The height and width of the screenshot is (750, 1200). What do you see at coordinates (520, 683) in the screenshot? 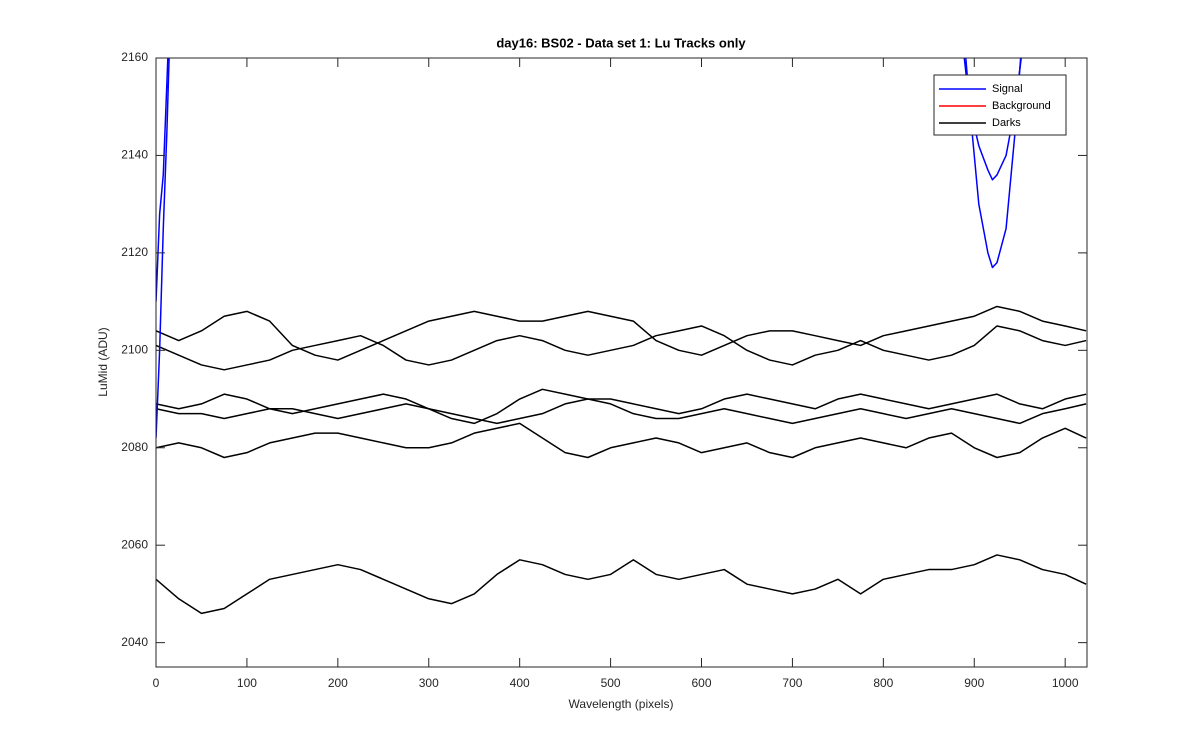
I see `x-tick-label: 400` at bounding box center [520, 683].